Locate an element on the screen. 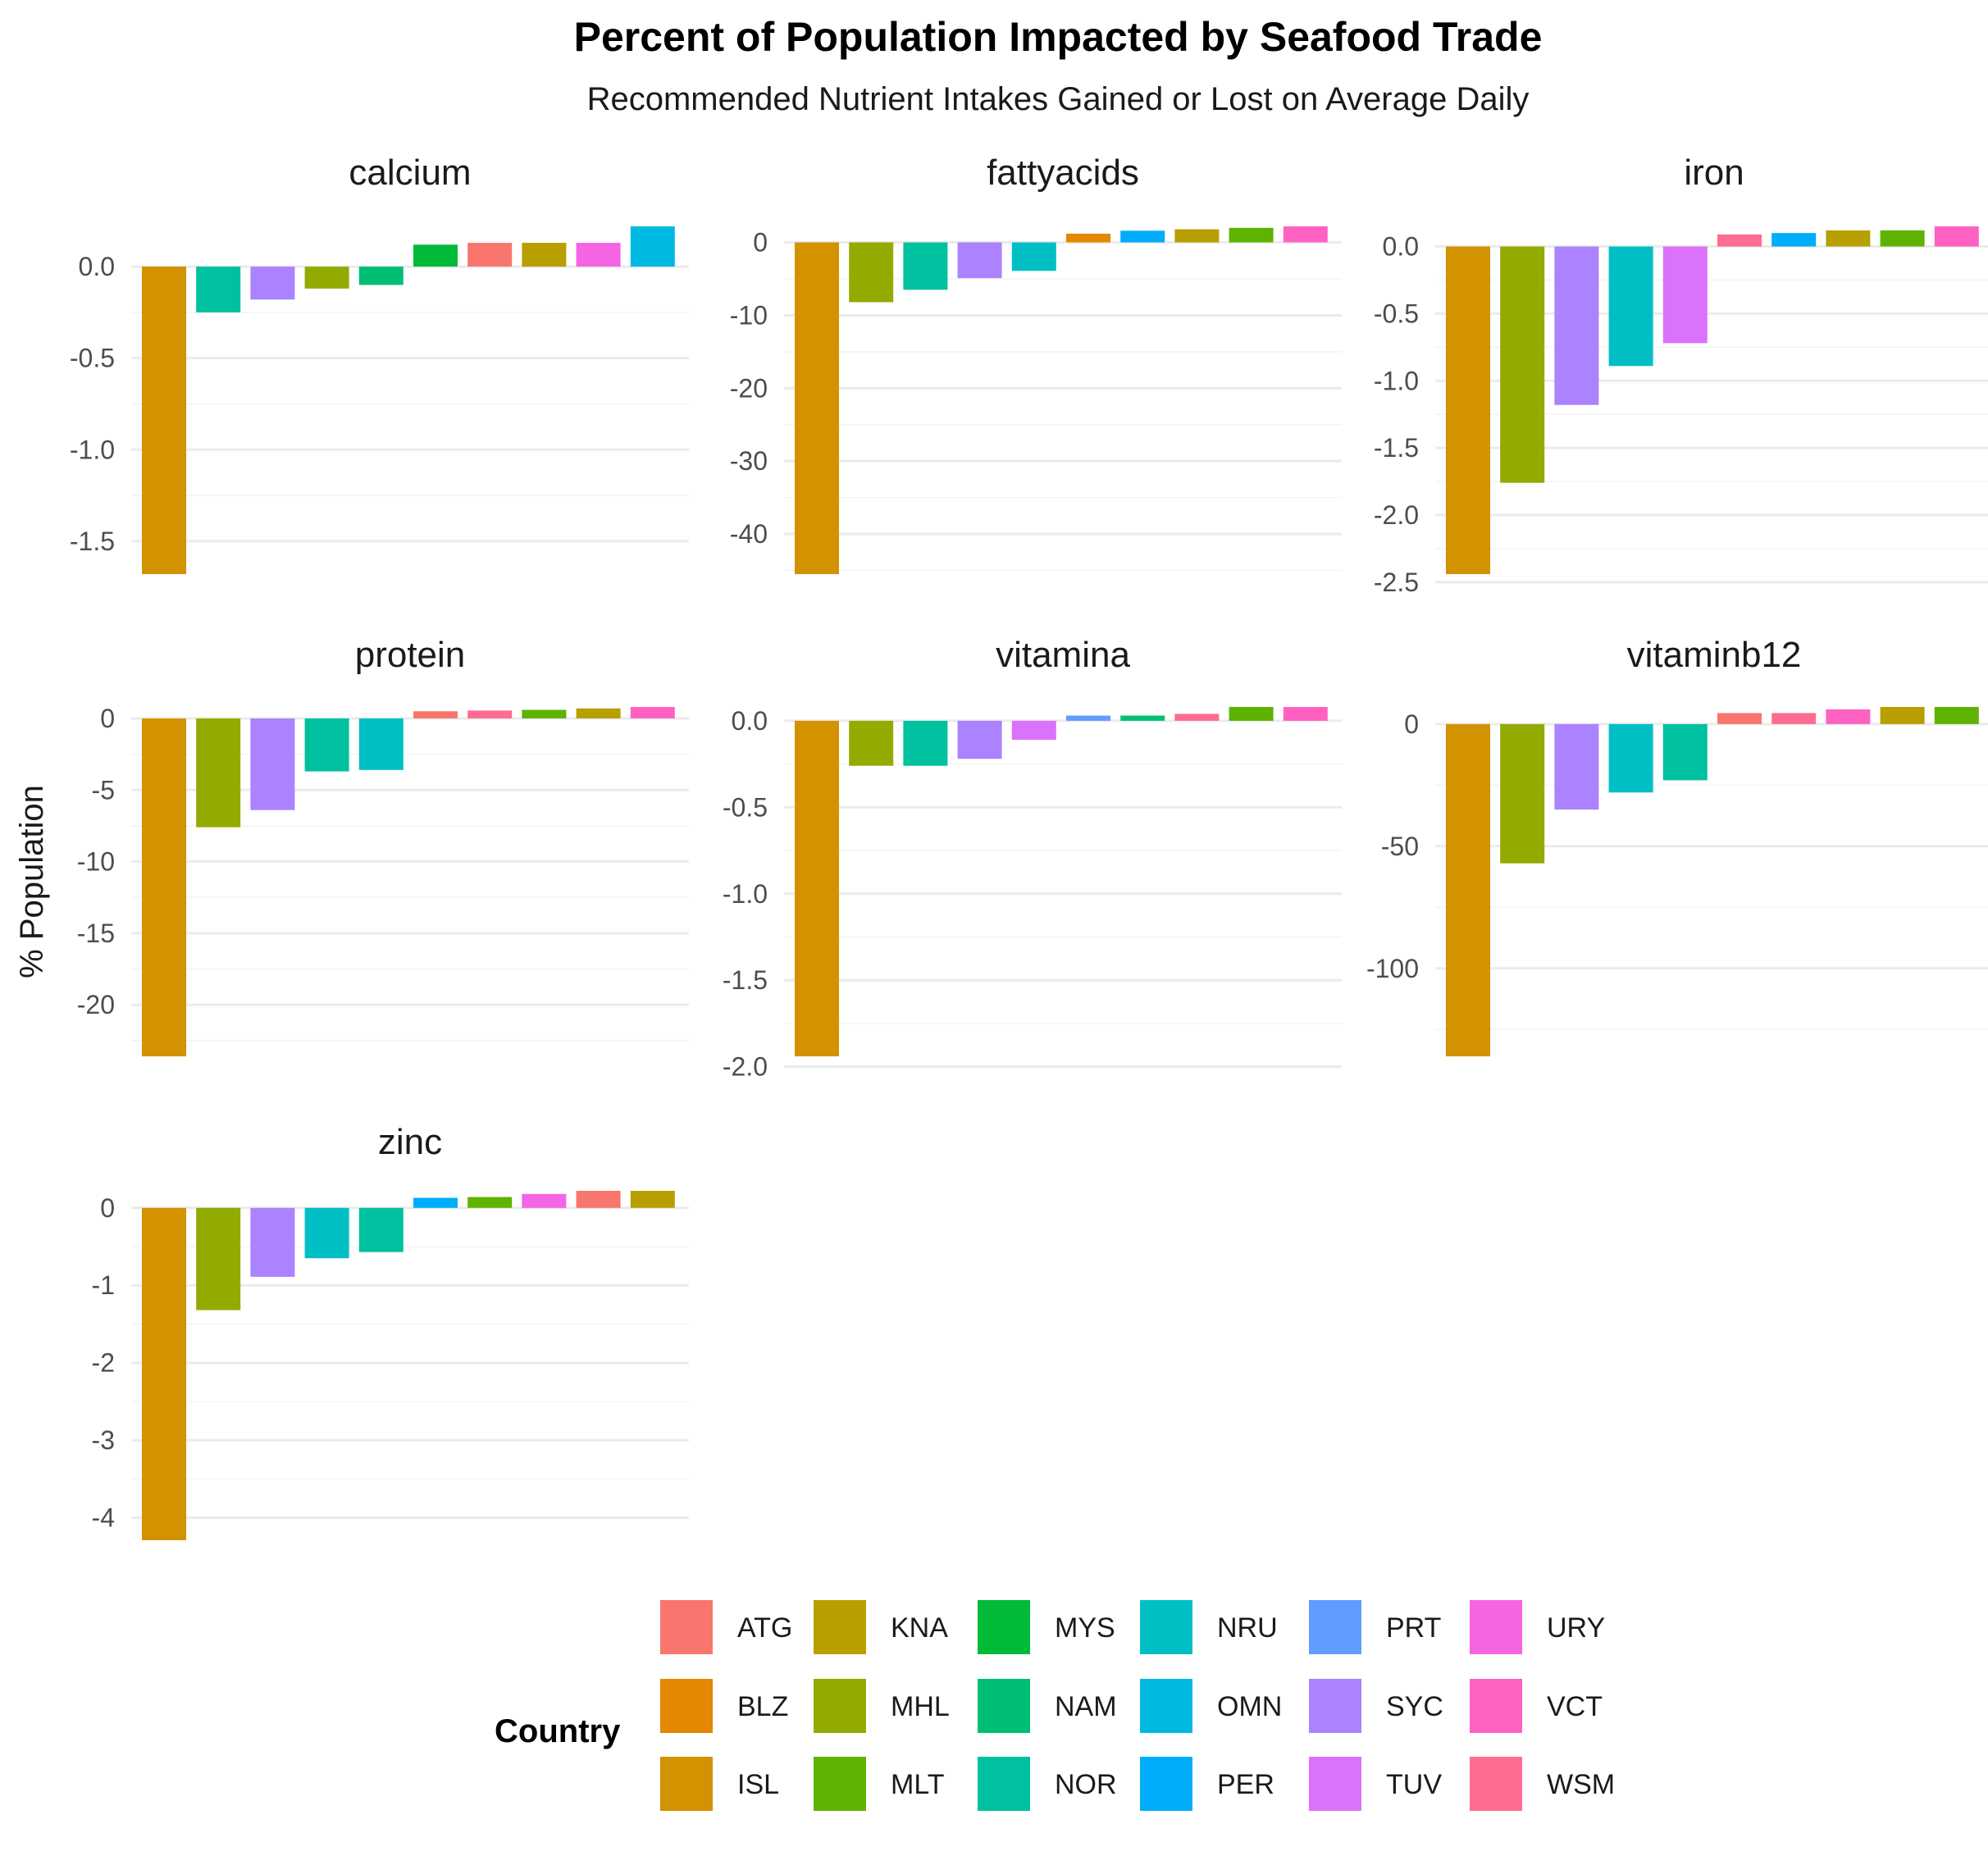 This screenshot has height=1865, width=1988. bar-zinc-per is located at coordinates (435, 1202).